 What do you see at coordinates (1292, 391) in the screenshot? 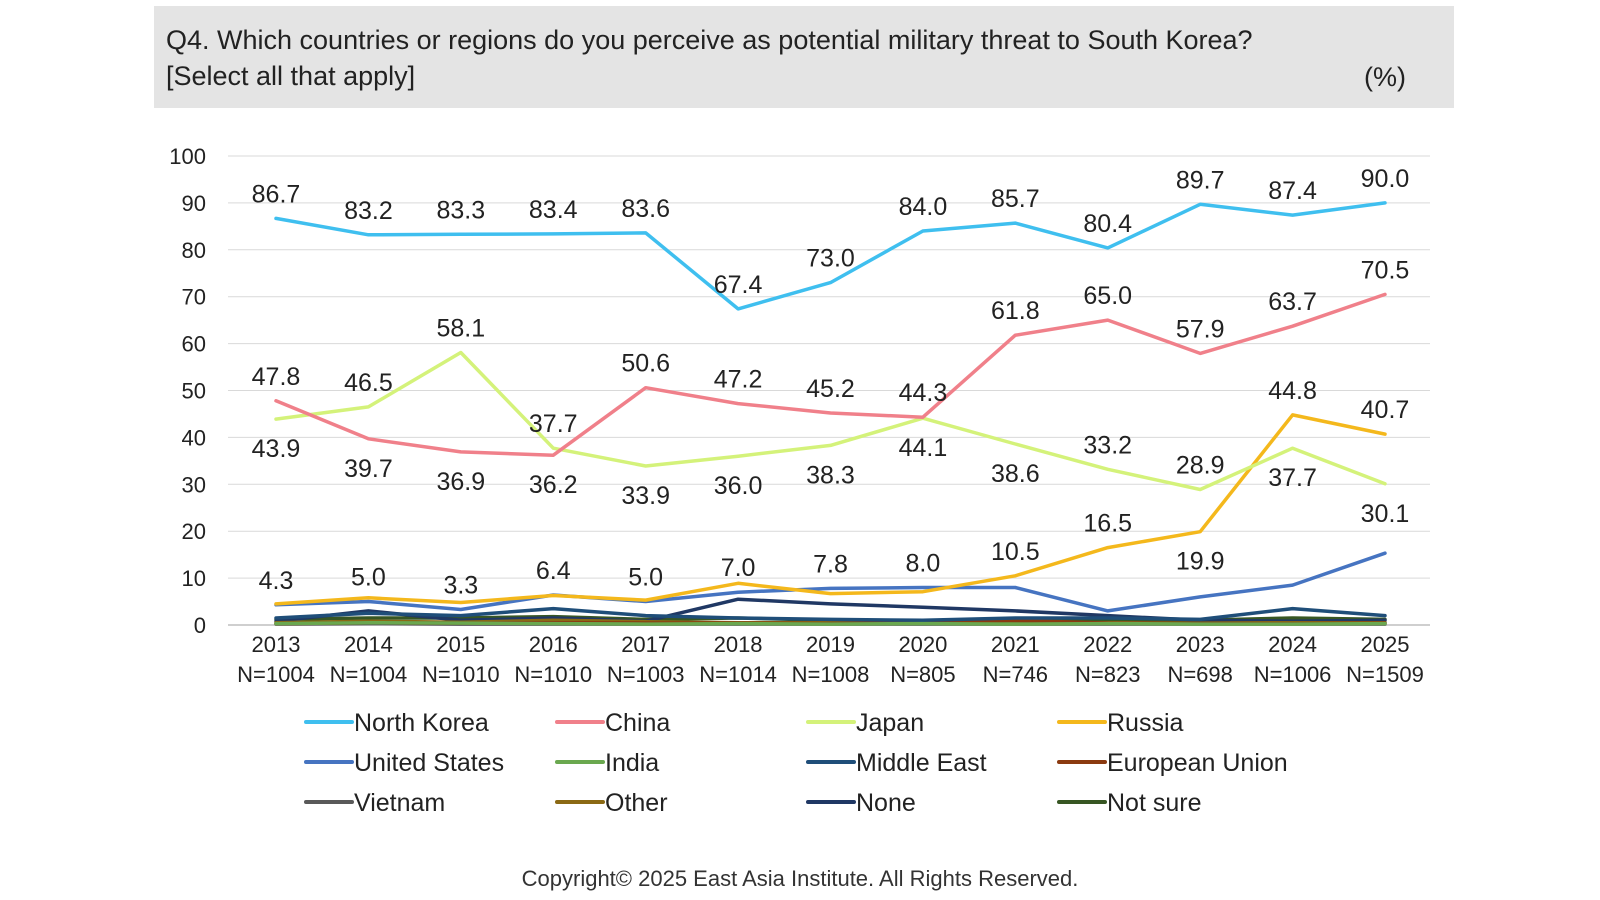
I see `data-label: 44.8` at bounding box center [1292, 391].